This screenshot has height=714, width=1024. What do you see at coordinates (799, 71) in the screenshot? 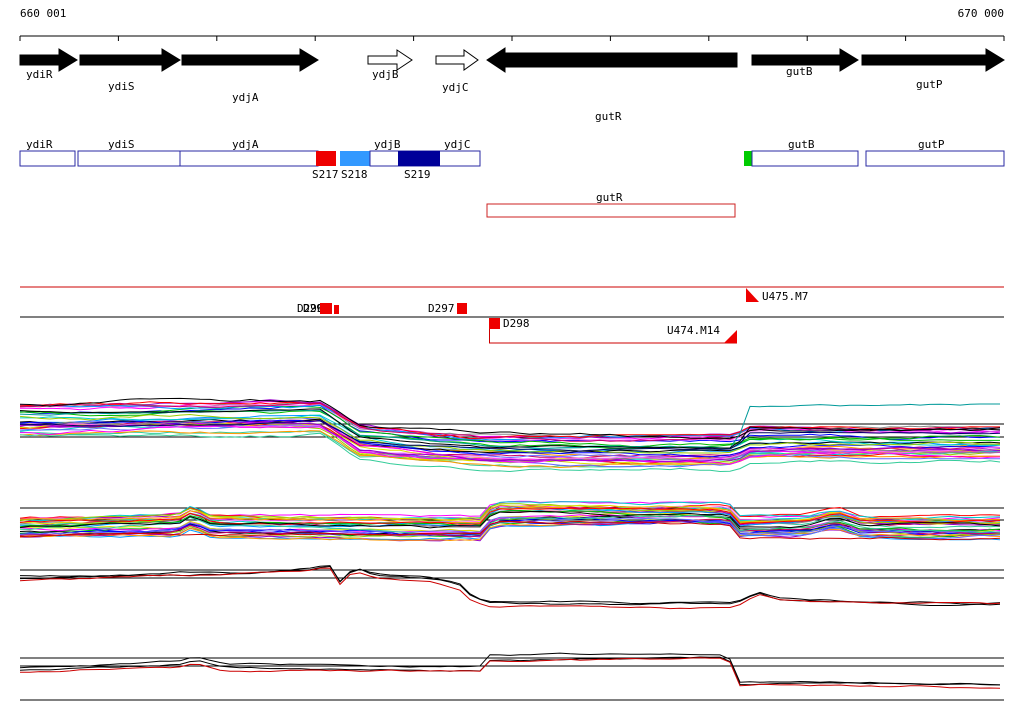
I see `gene-label-gutB: gutB` at bounding box center [799, 71].